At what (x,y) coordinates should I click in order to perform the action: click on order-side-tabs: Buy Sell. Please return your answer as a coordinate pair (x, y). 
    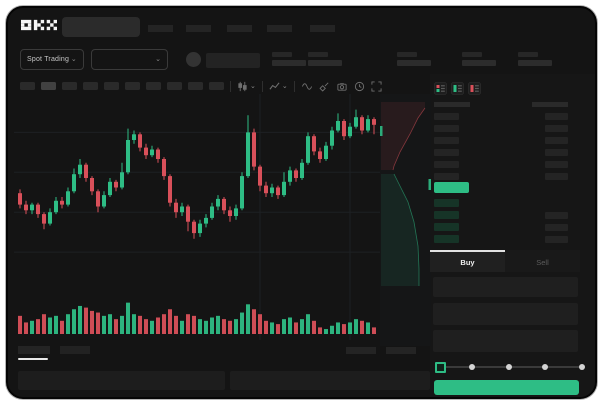
    Looking at the image, I should click on (505, 261).